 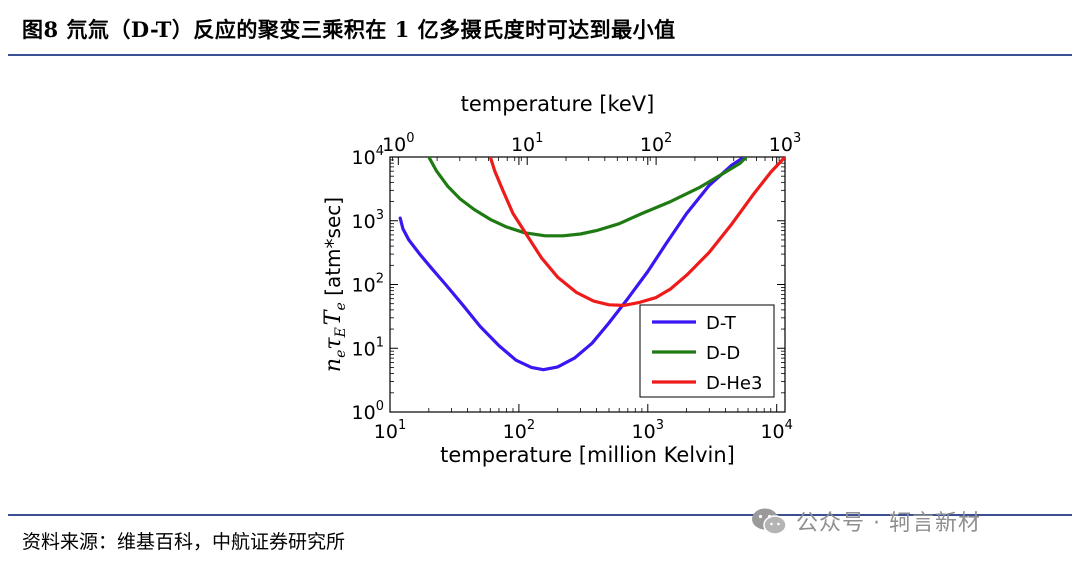 I want to click on x-tick-label: 10⁴, so click(x=776, y=430).